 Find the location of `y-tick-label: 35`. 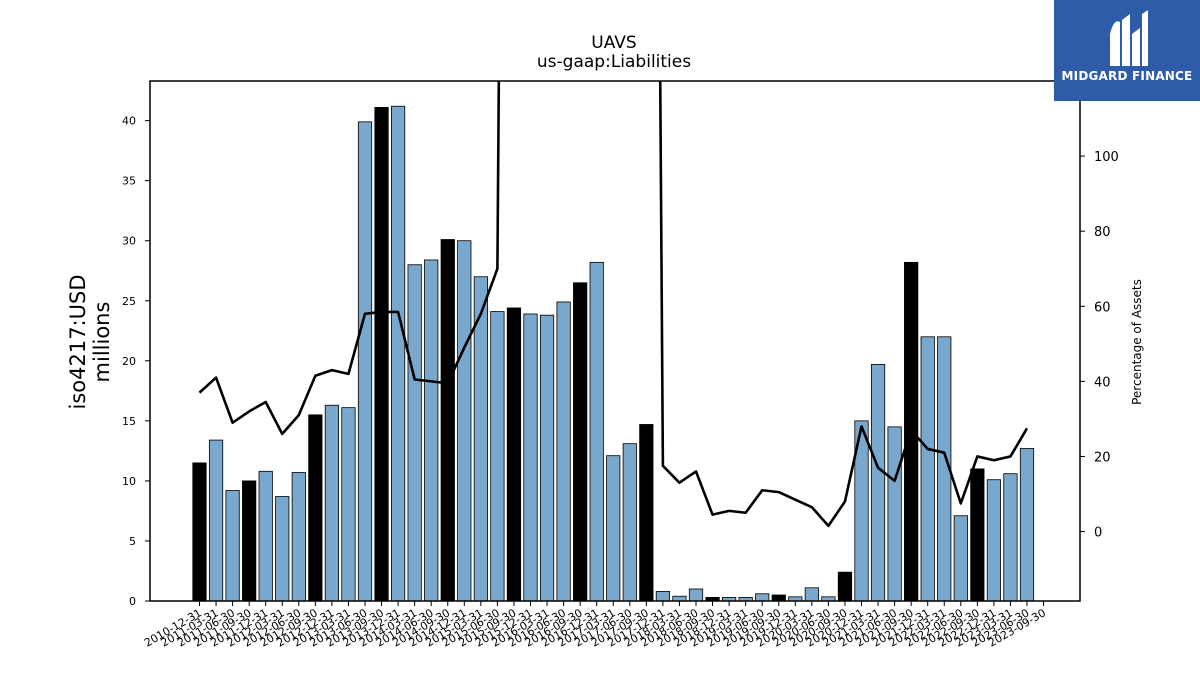

y-tick-label: 35 is located at coordinates (129, 181).